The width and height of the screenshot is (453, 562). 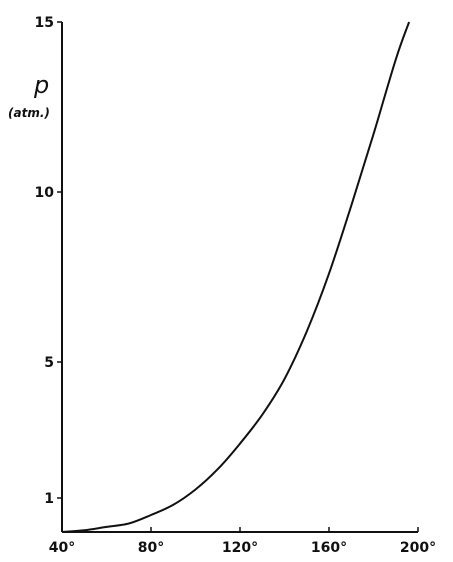 I want to click on x-tick-label: 200°, so click(x=418, y=548).